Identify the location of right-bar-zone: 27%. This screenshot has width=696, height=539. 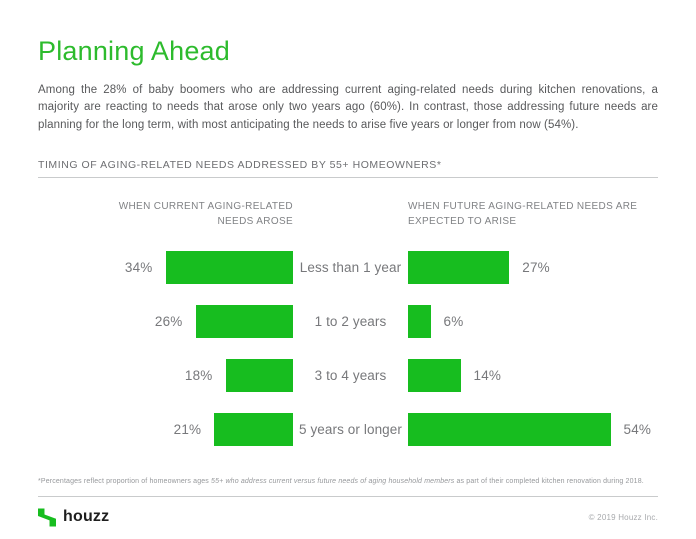
(533, 268).